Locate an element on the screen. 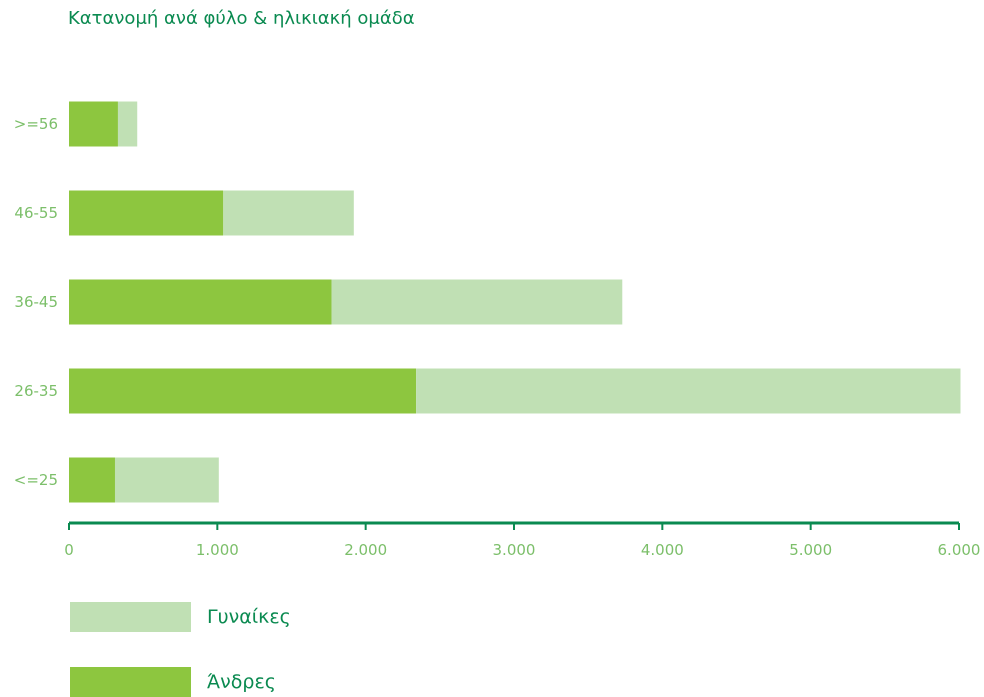 The height and width of the screenshot is (697, 984). x-tick-label-3: 3.000 is located at coordinates (514, 550).